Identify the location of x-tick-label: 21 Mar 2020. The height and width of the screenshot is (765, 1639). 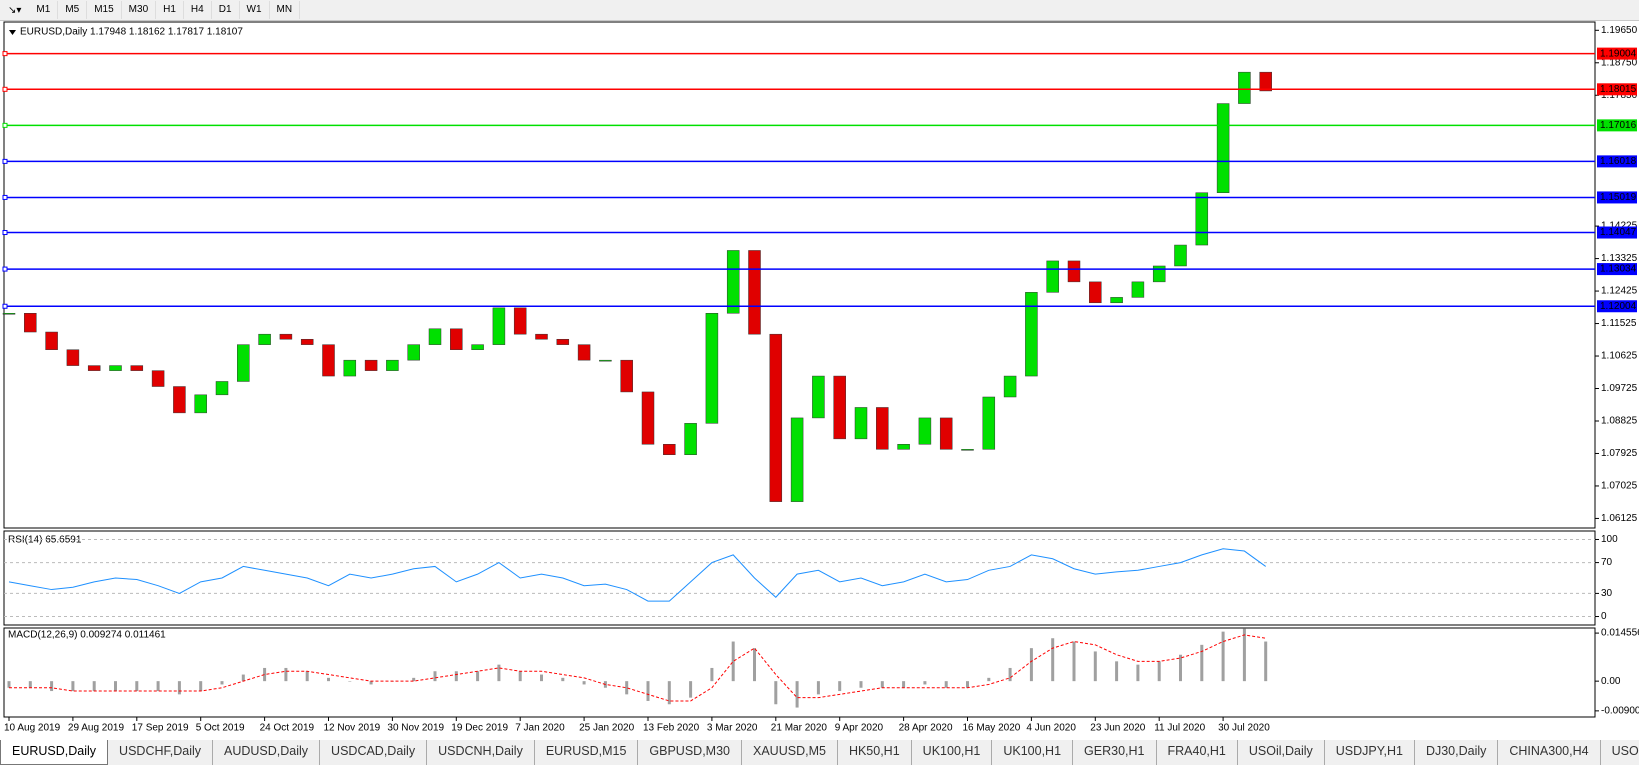
(799, 728).